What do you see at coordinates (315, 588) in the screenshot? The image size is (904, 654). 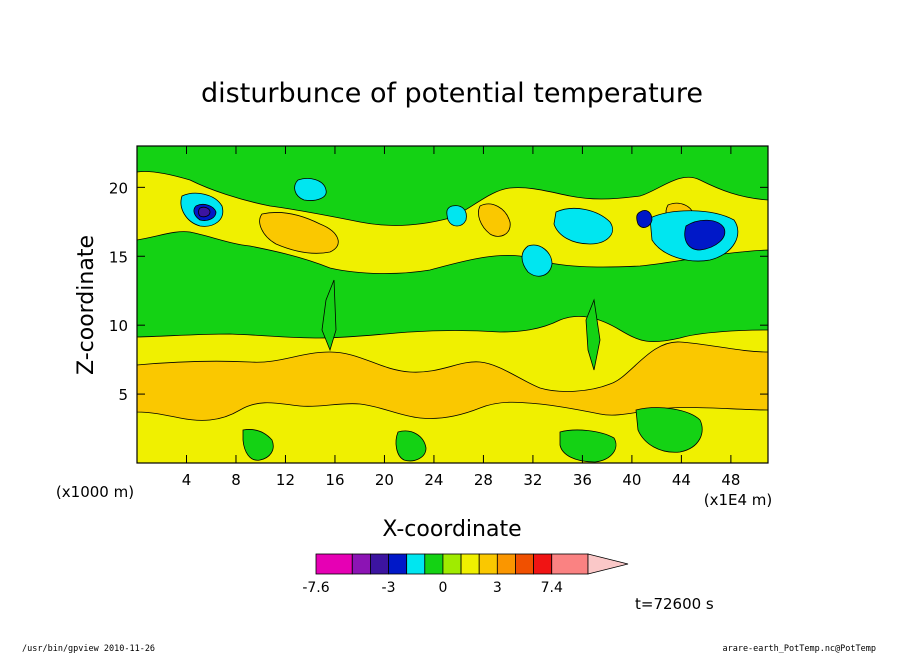 I see `colorbar-tick-label: -7.6` at bounding box center [315, 588].